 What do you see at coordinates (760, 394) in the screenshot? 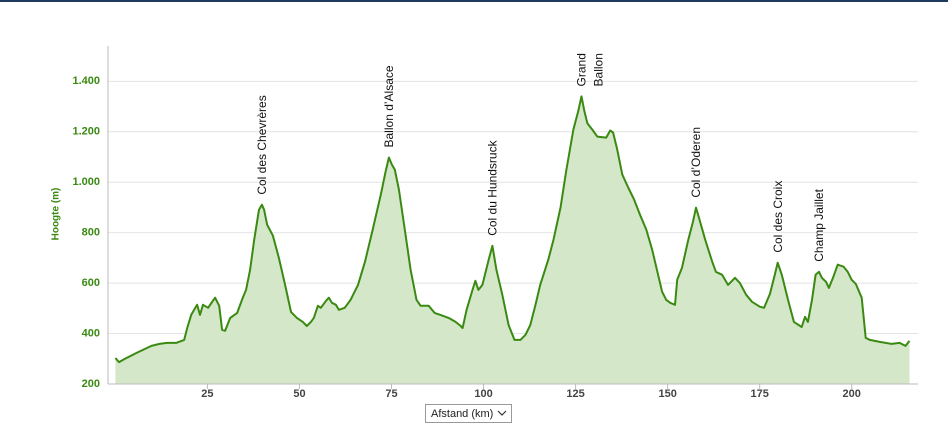
I see `x-tick-label: 175` at bounding box center [760, 394].